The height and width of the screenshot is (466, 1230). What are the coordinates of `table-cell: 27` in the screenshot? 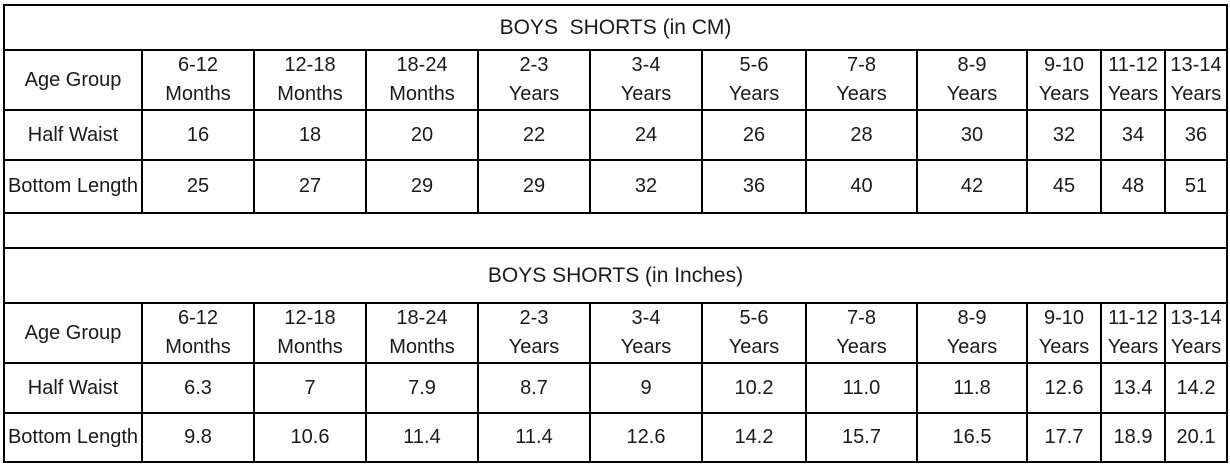 It's located at (310, 186).